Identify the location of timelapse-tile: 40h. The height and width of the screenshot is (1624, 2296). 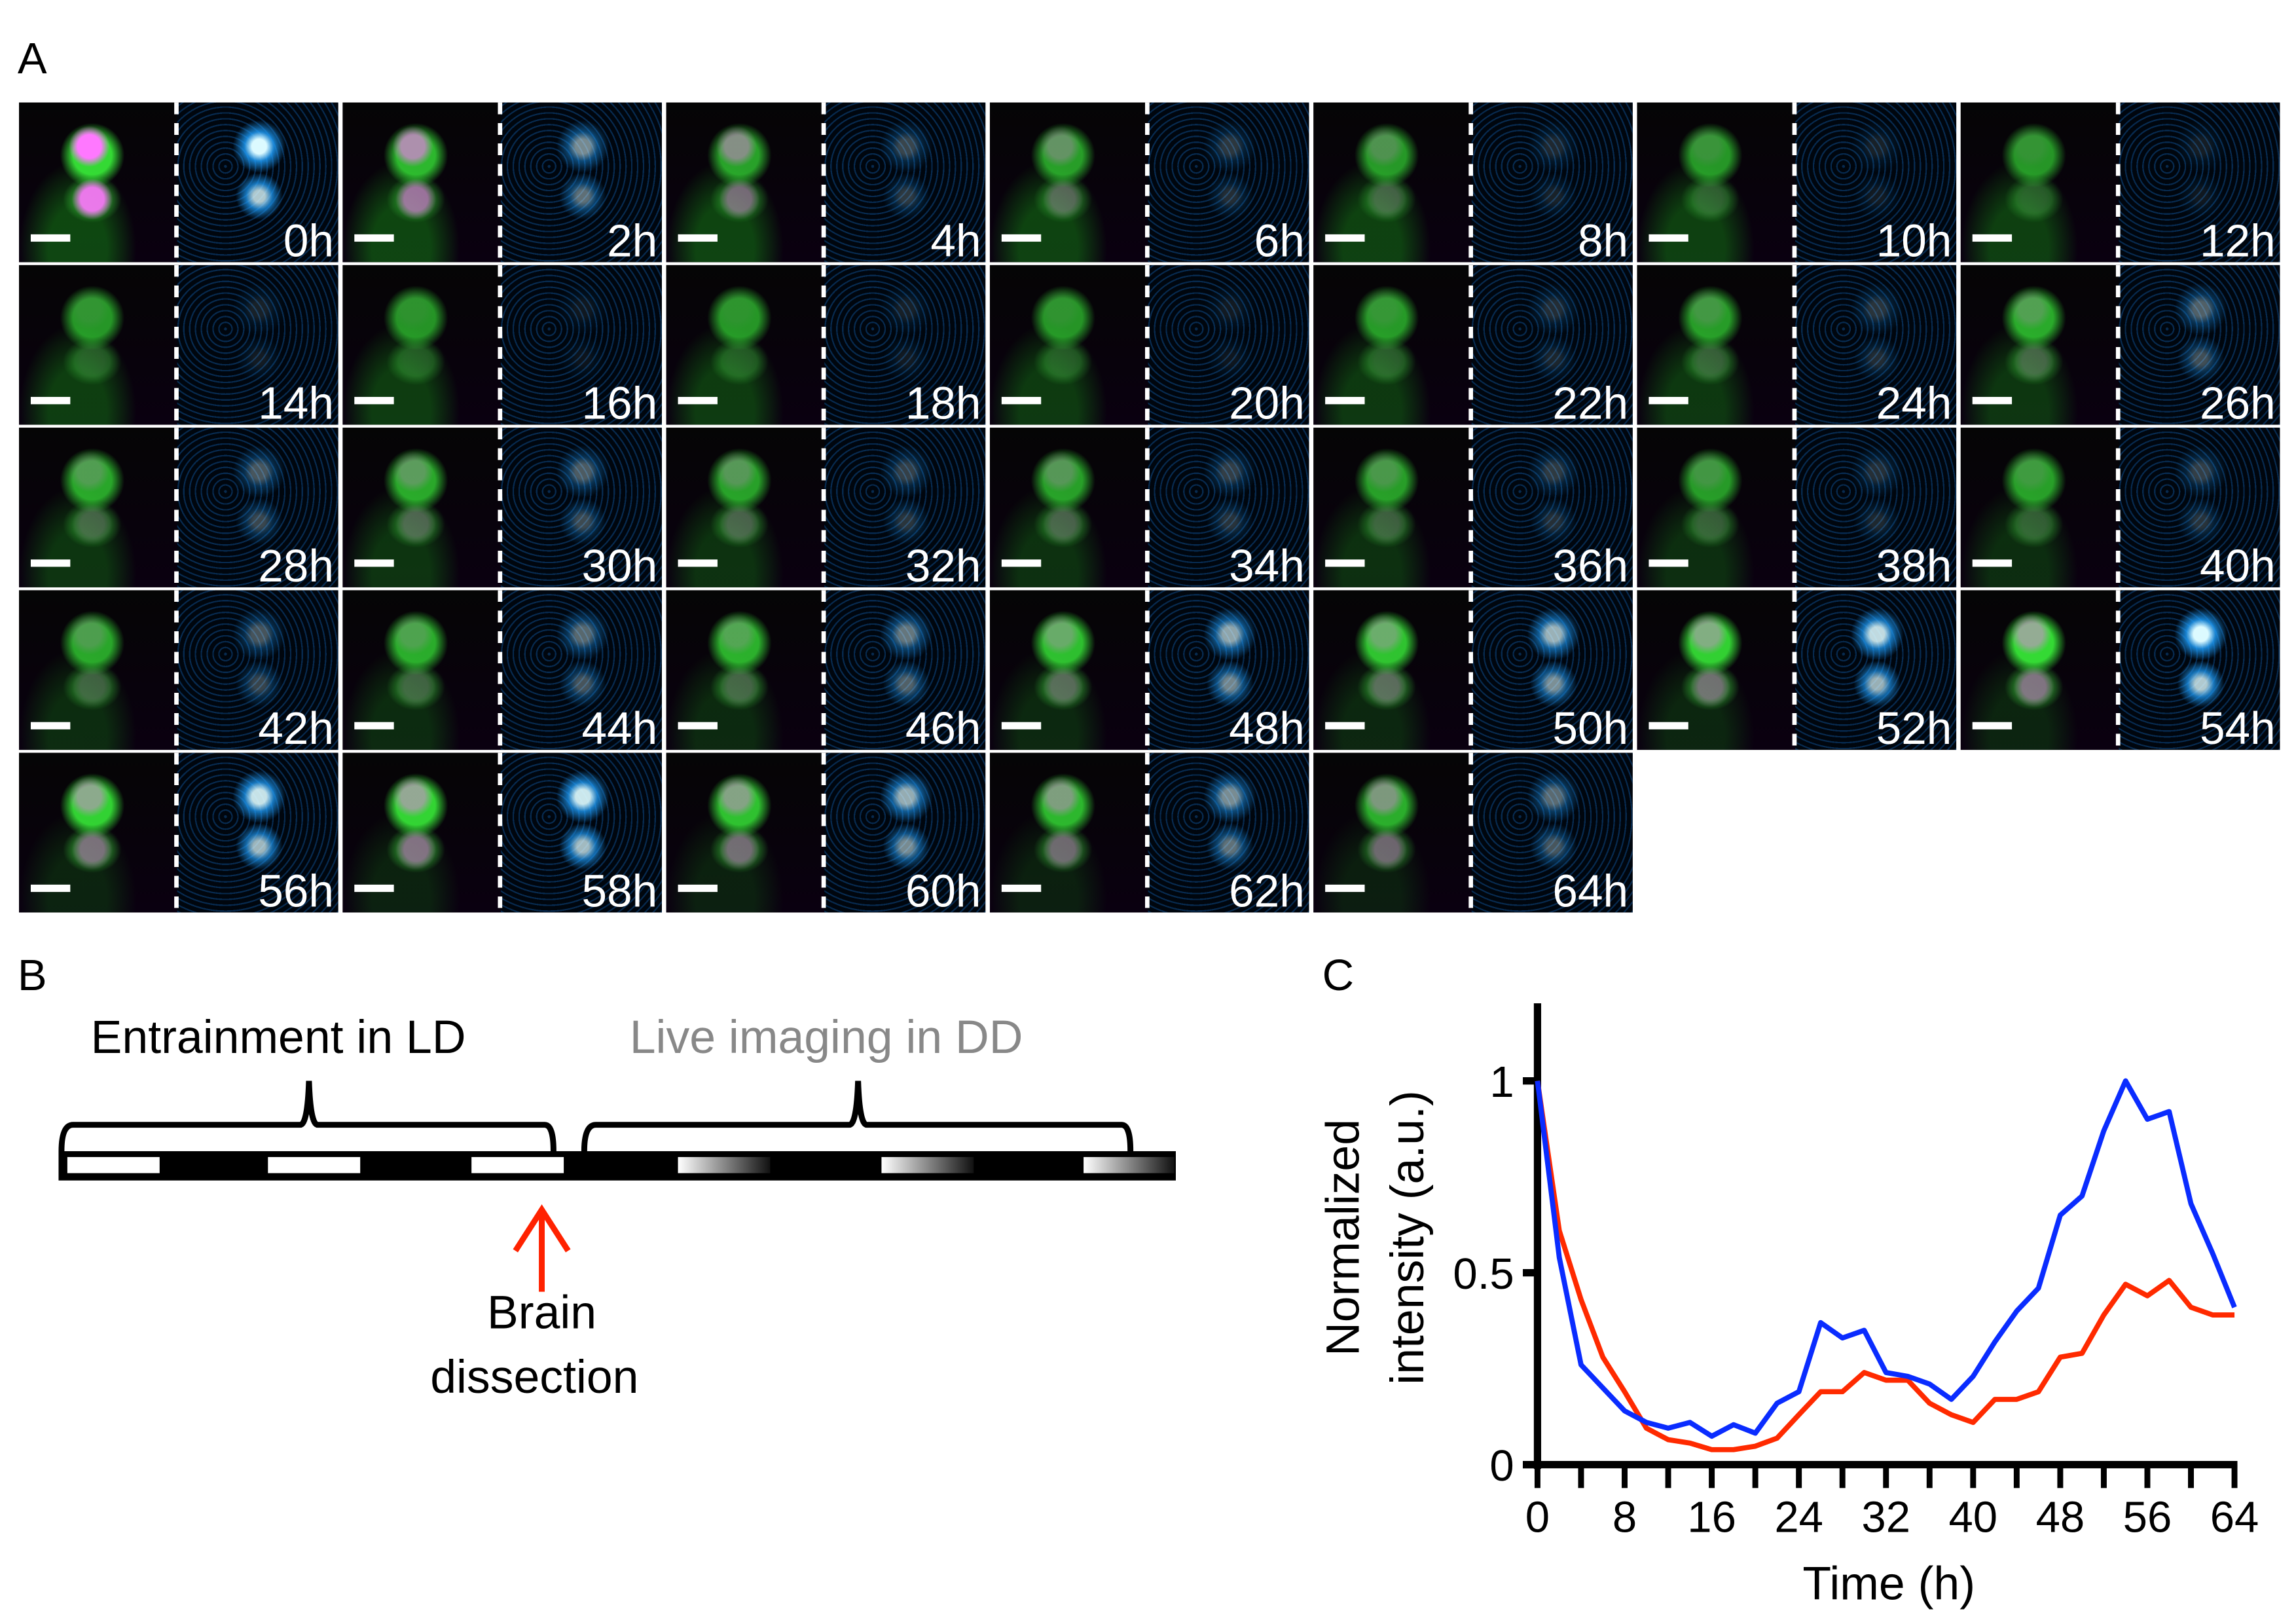
(2120, 507).